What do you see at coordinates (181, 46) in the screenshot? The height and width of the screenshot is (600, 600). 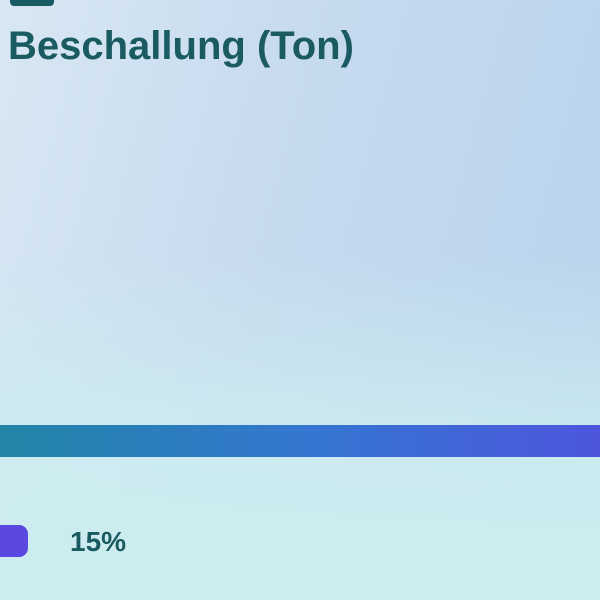 I see `question-title: Beschallung (Ton)` at bounding box center [181, 46].